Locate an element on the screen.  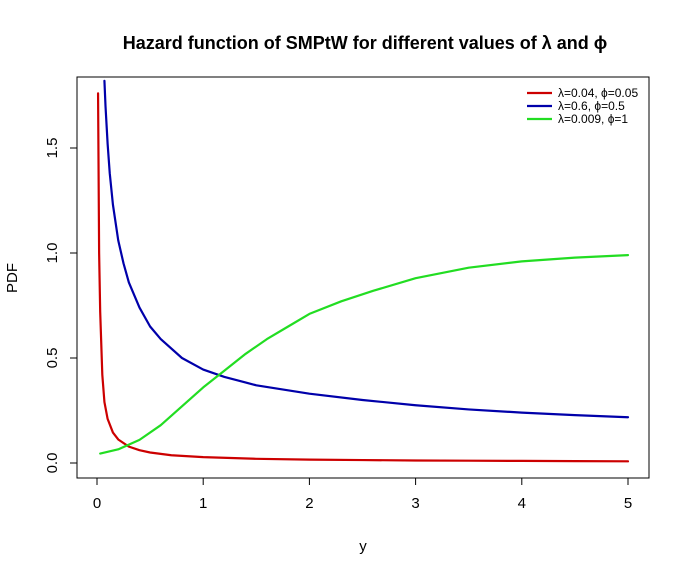
x-tick-label: 4 is located at coordinates (522, 503).